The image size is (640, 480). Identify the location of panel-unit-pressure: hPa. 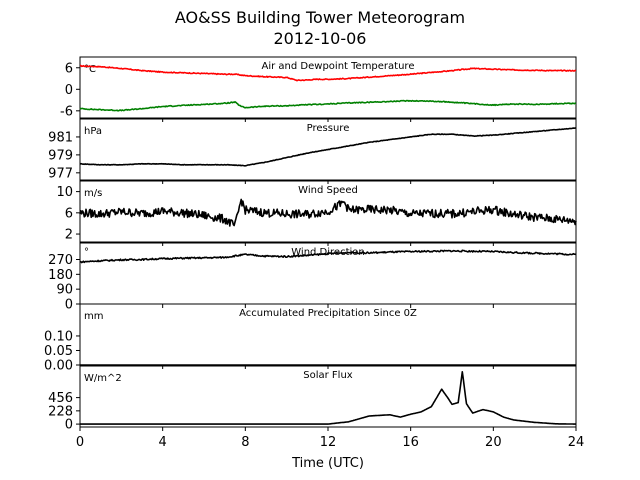
(93, 131).